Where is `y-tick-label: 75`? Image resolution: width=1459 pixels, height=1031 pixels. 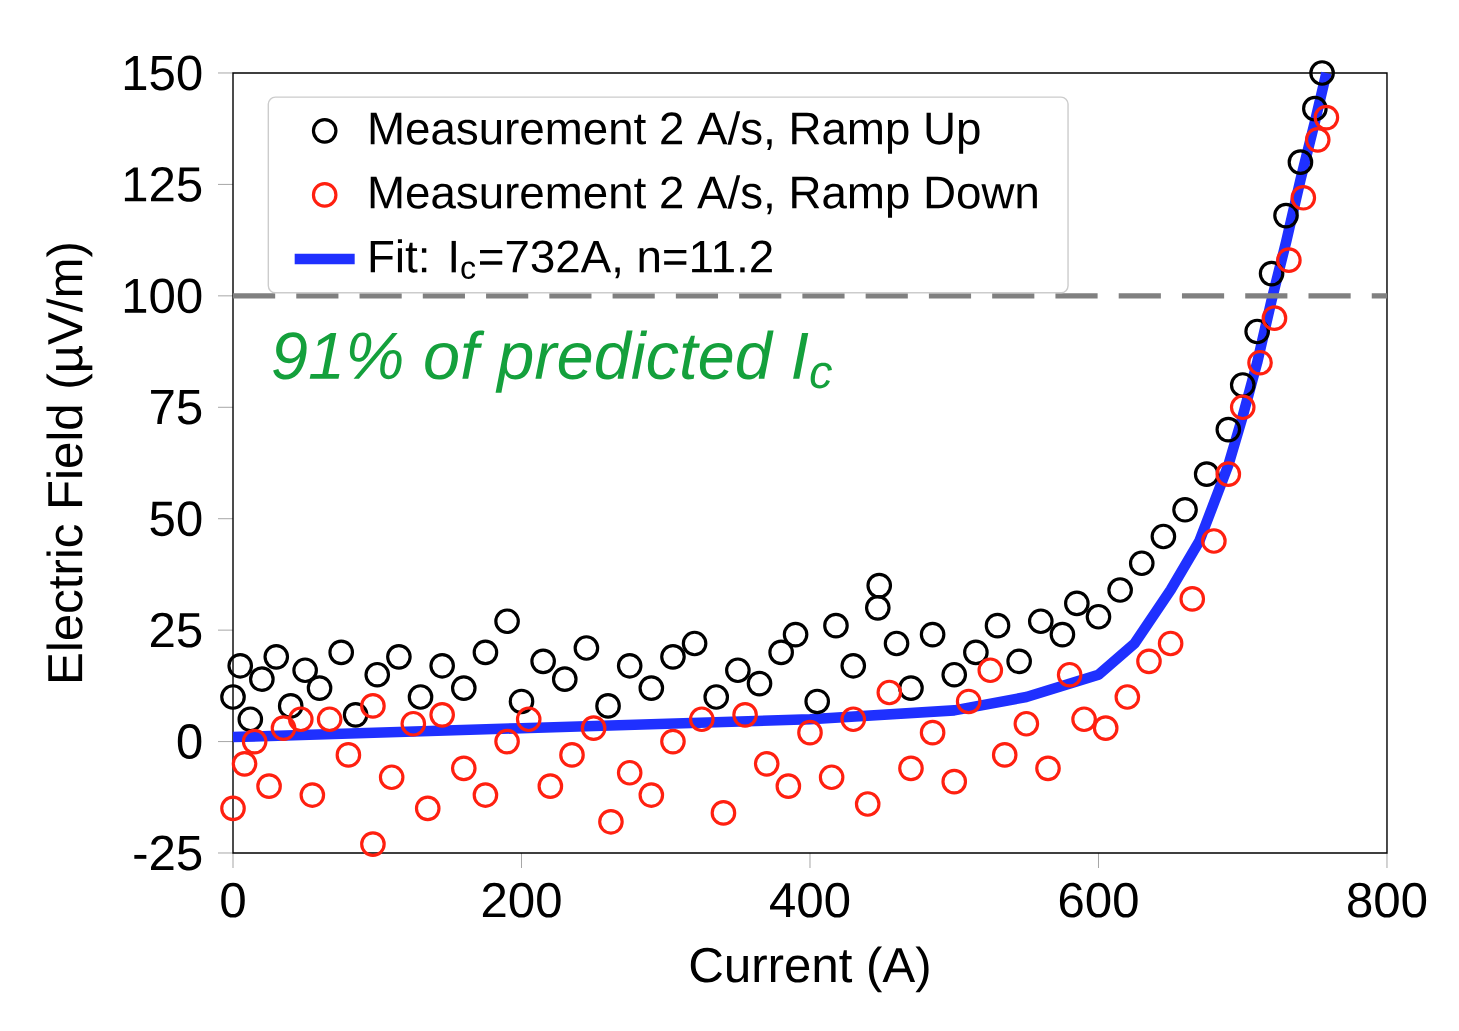 y-tick-label: 75 is located at coordinates (176, 407).